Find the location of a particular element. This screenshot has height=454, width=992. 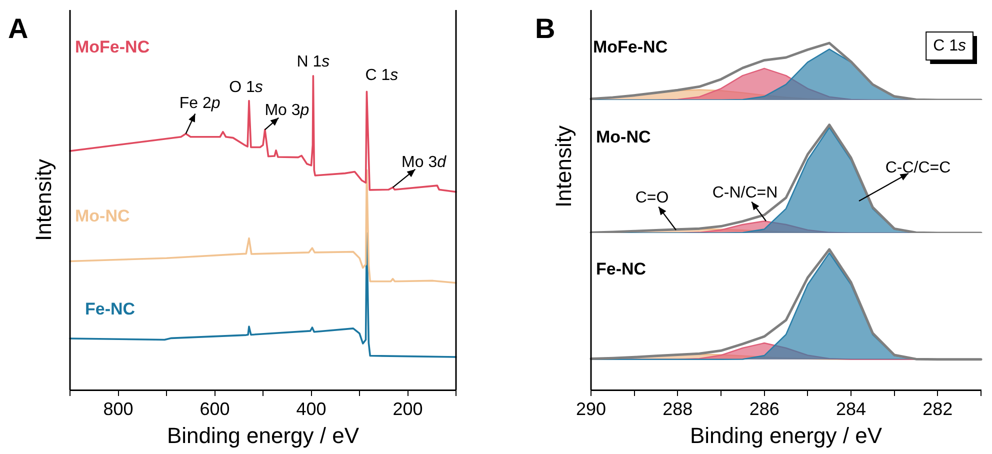

x-tick-label: 600 is located at coordinates (215, 408).